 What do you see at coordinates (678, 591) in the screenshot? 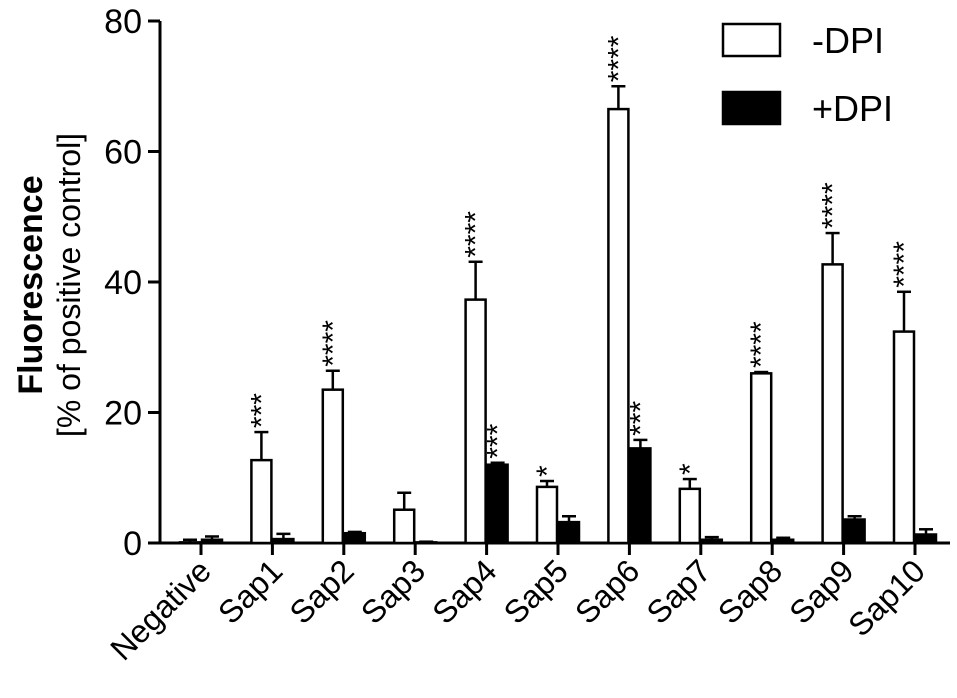
I see `x-tick-label: Sap7` at bounding box center [678, 591].